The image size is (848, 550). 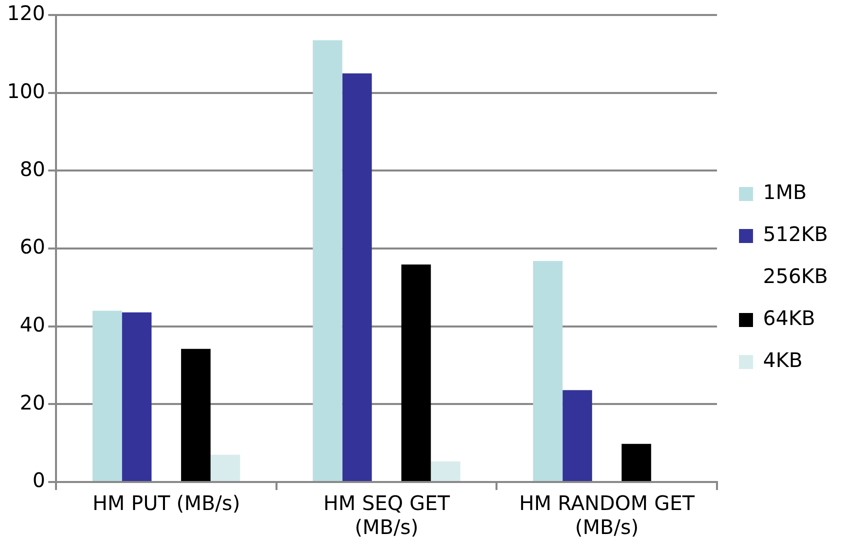 What do you see at coordinates (26, 13) in the screenshot?
I see `y-tick-label: 120` at bounding box center [26, 13].